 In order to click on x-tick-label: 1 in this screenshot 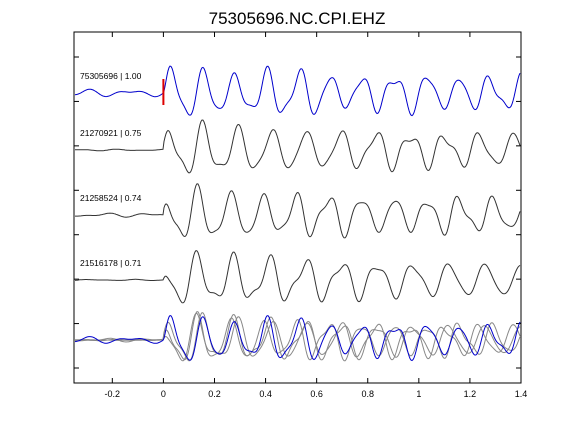, I will do `click(418, 394)`.